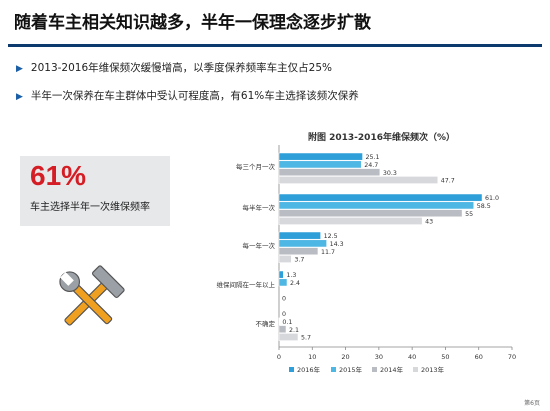 The height and width of the screenshot is (411, 550). Describe the element at coordinates (306, 338) in the screenshot. I see `bar-value-label: 5.7` at that location.